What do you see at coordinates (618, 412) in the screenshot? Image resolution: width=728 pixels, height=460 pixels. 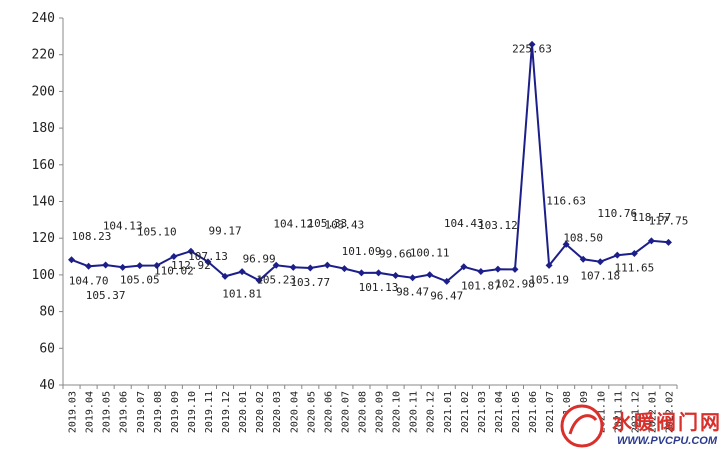 I see `x-tick-label: 2021.11` at bounding box center [618, 412].